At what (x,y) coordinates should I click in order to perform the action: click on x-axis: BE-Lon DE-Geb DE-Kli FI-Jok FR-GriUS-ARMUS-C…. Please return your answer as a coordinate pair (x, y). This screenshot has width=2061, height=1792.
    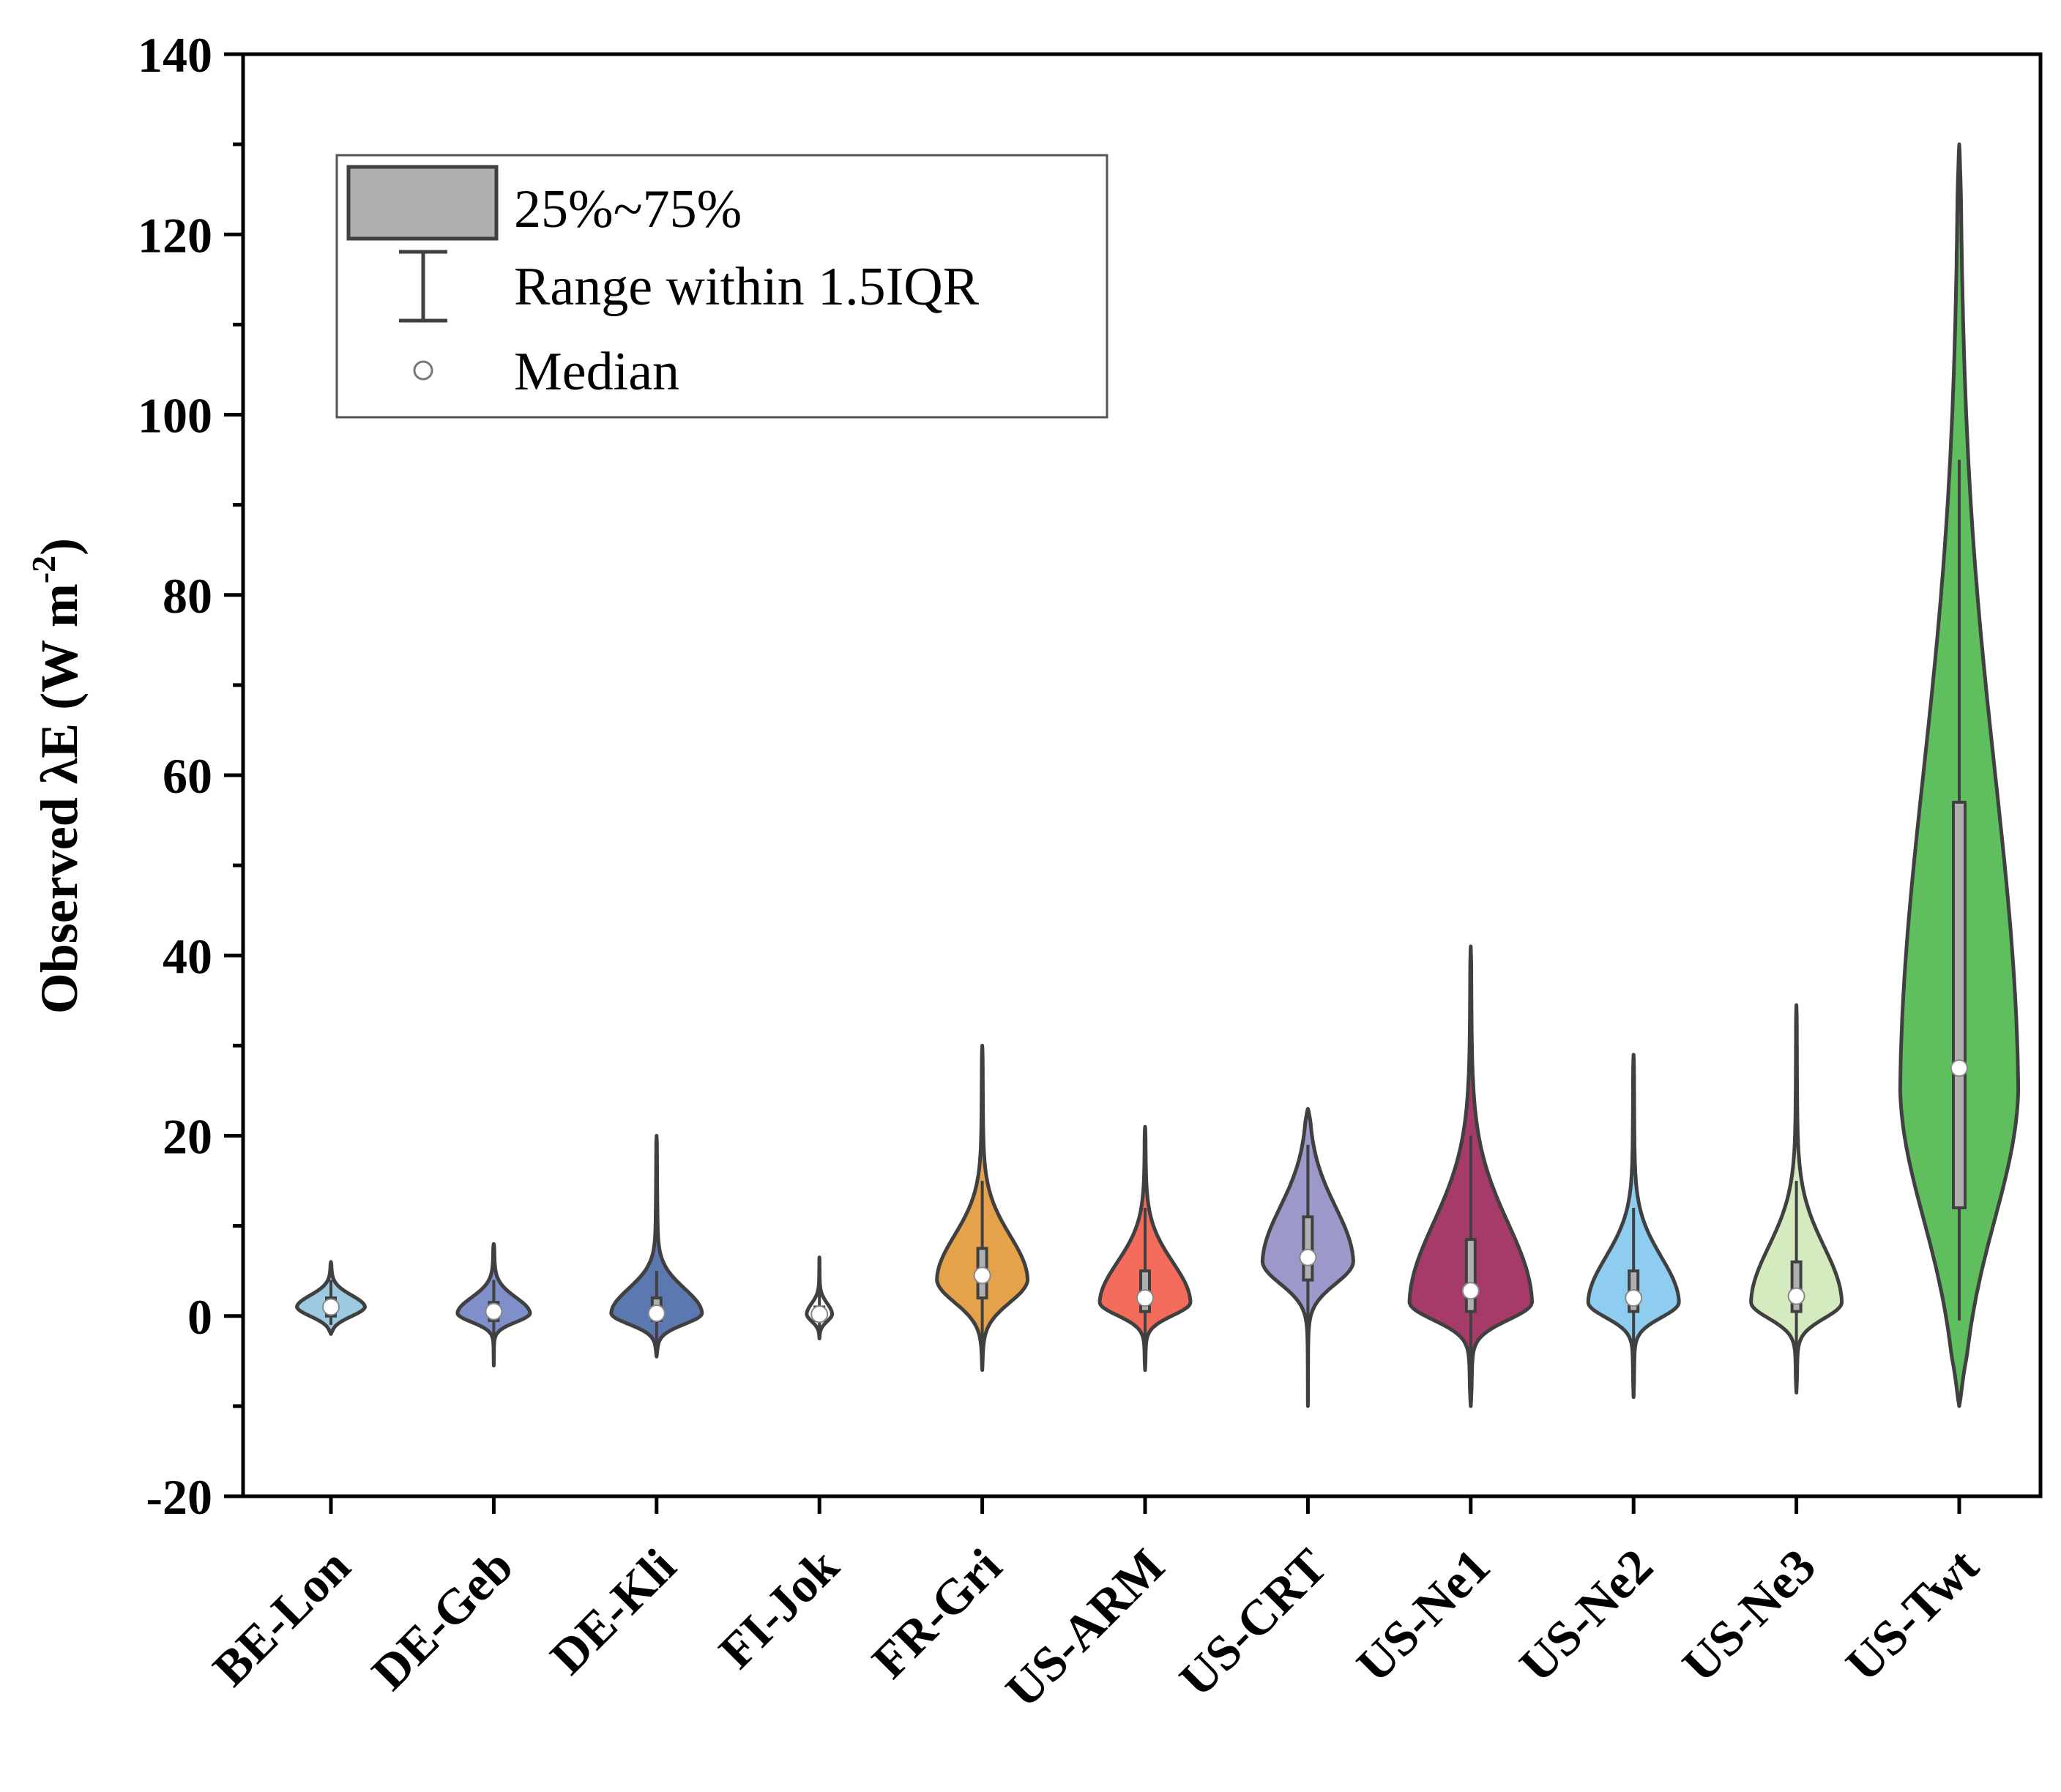
    Looking at the image, I should click on (1096, 1607).